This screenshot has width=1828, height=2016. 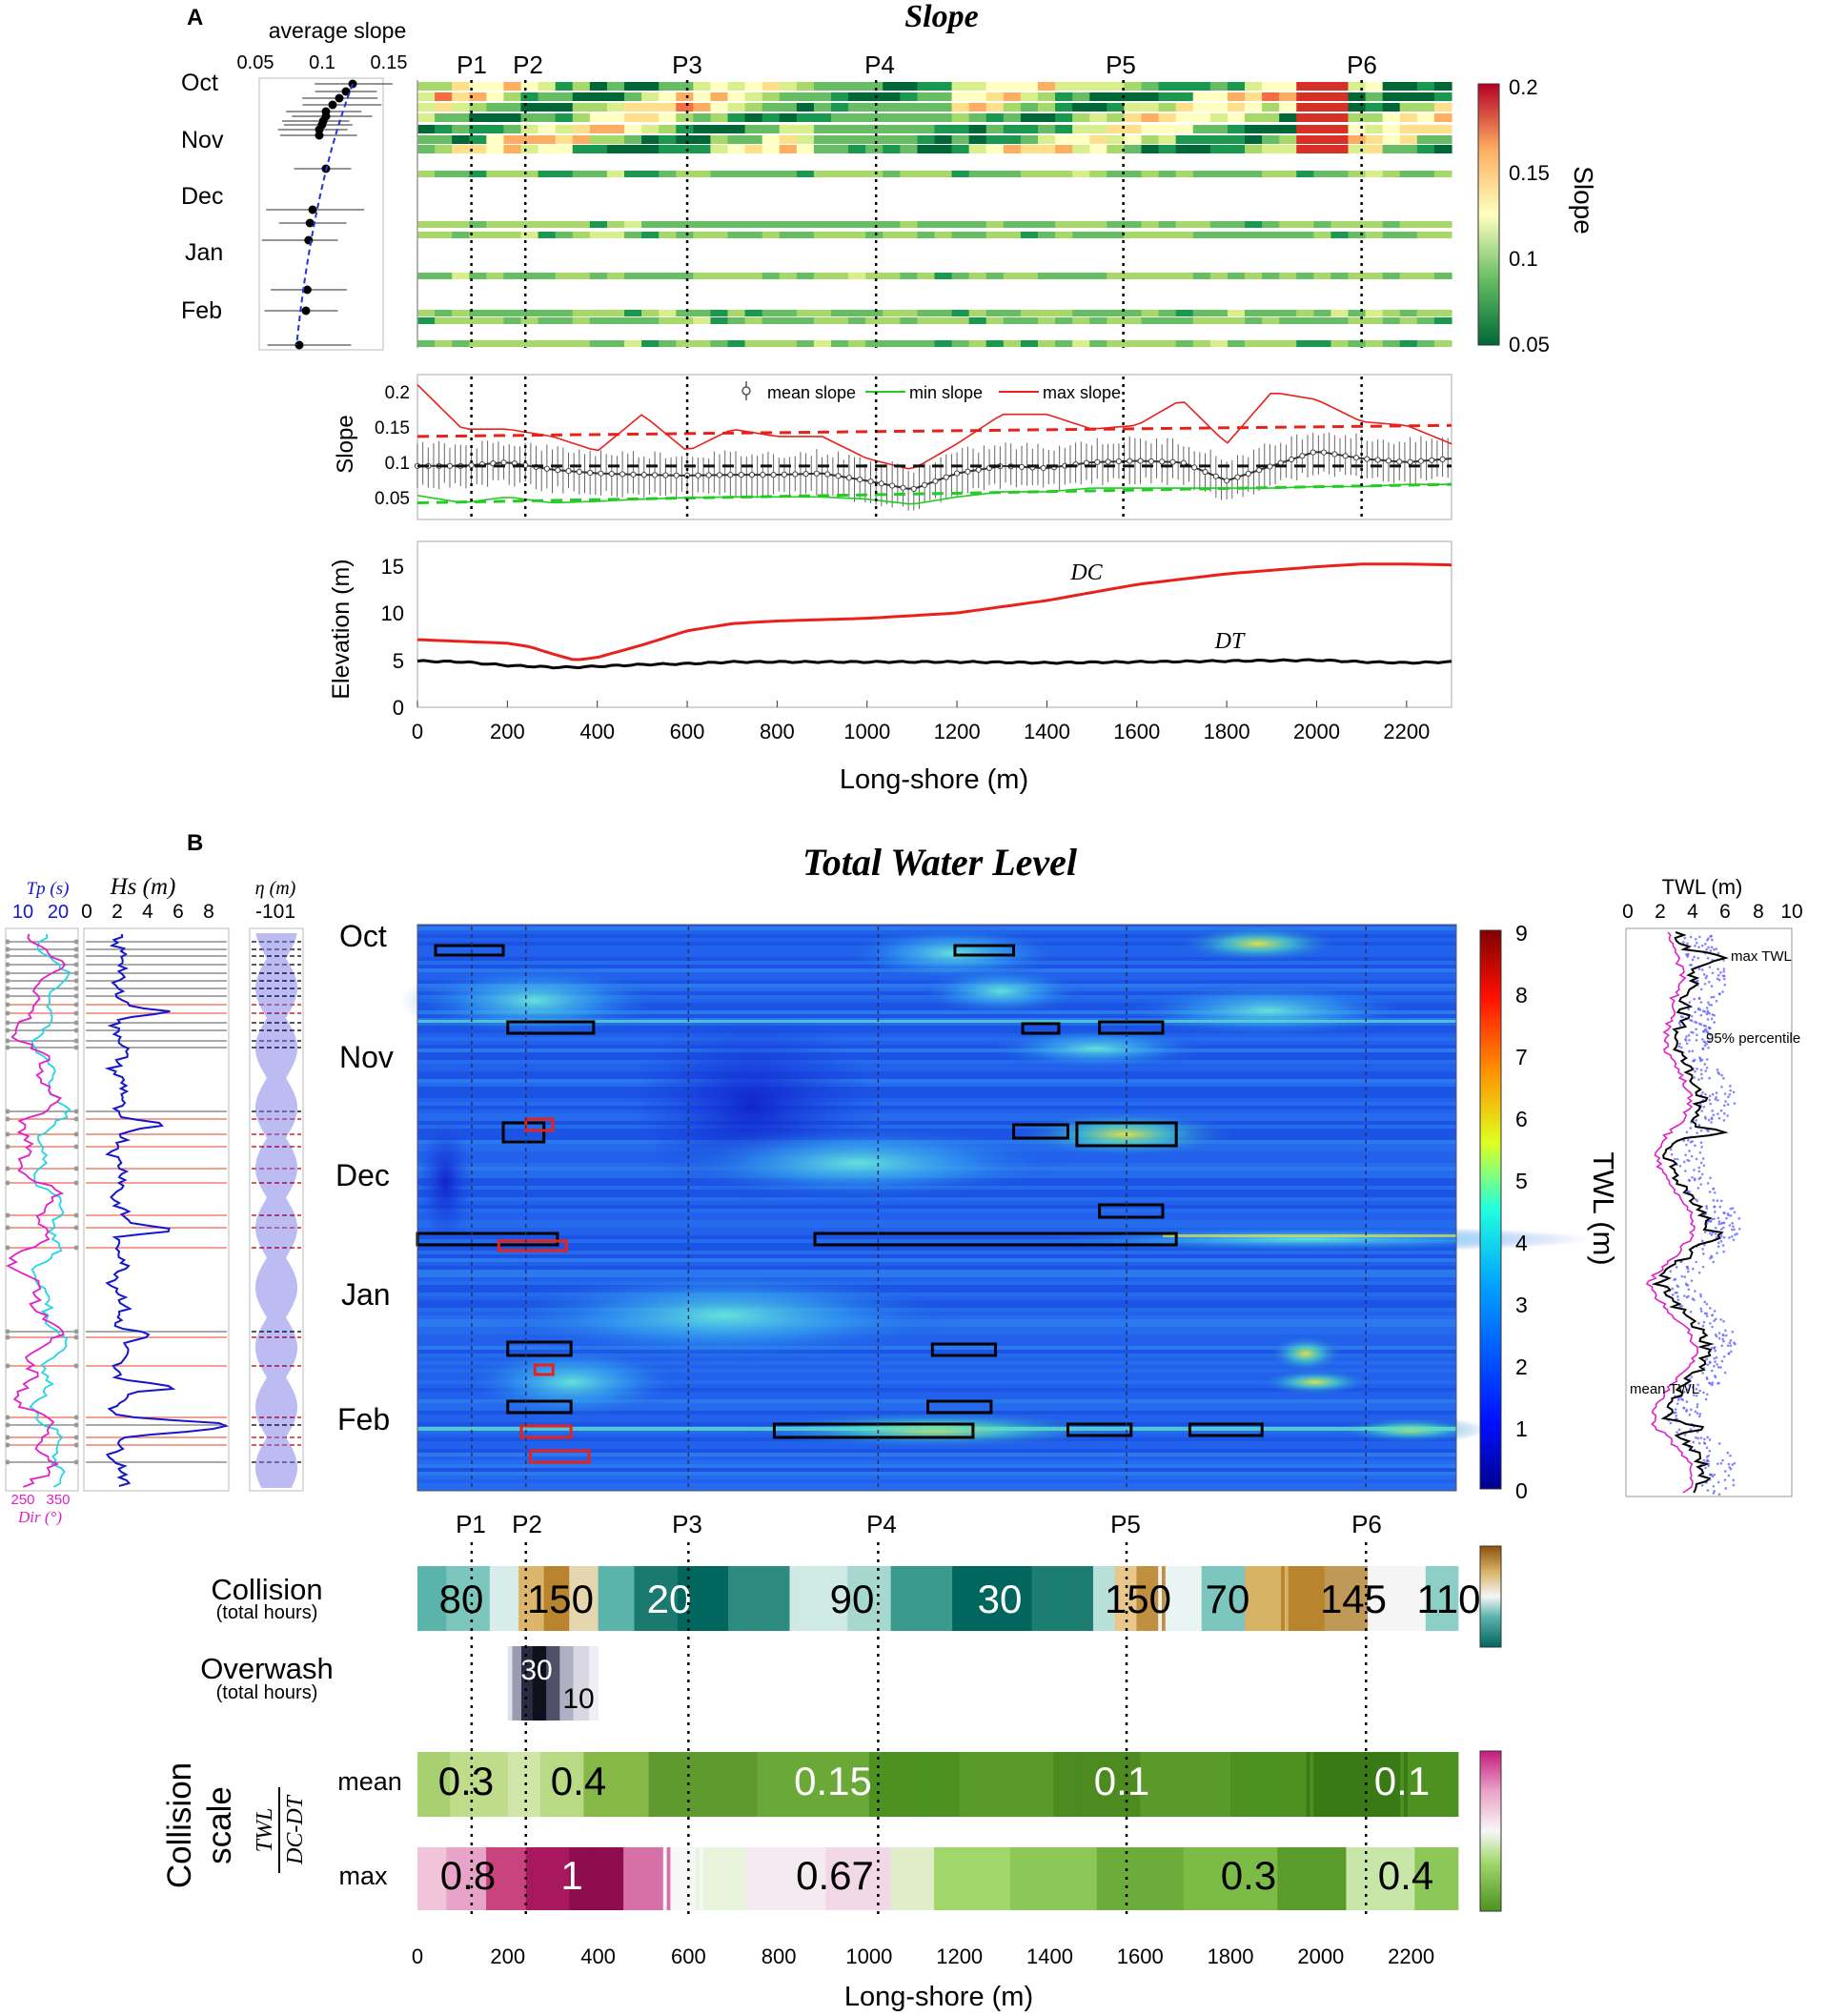 I want to click on avg-tick-0: 0.05, so click(x=255, y=63).